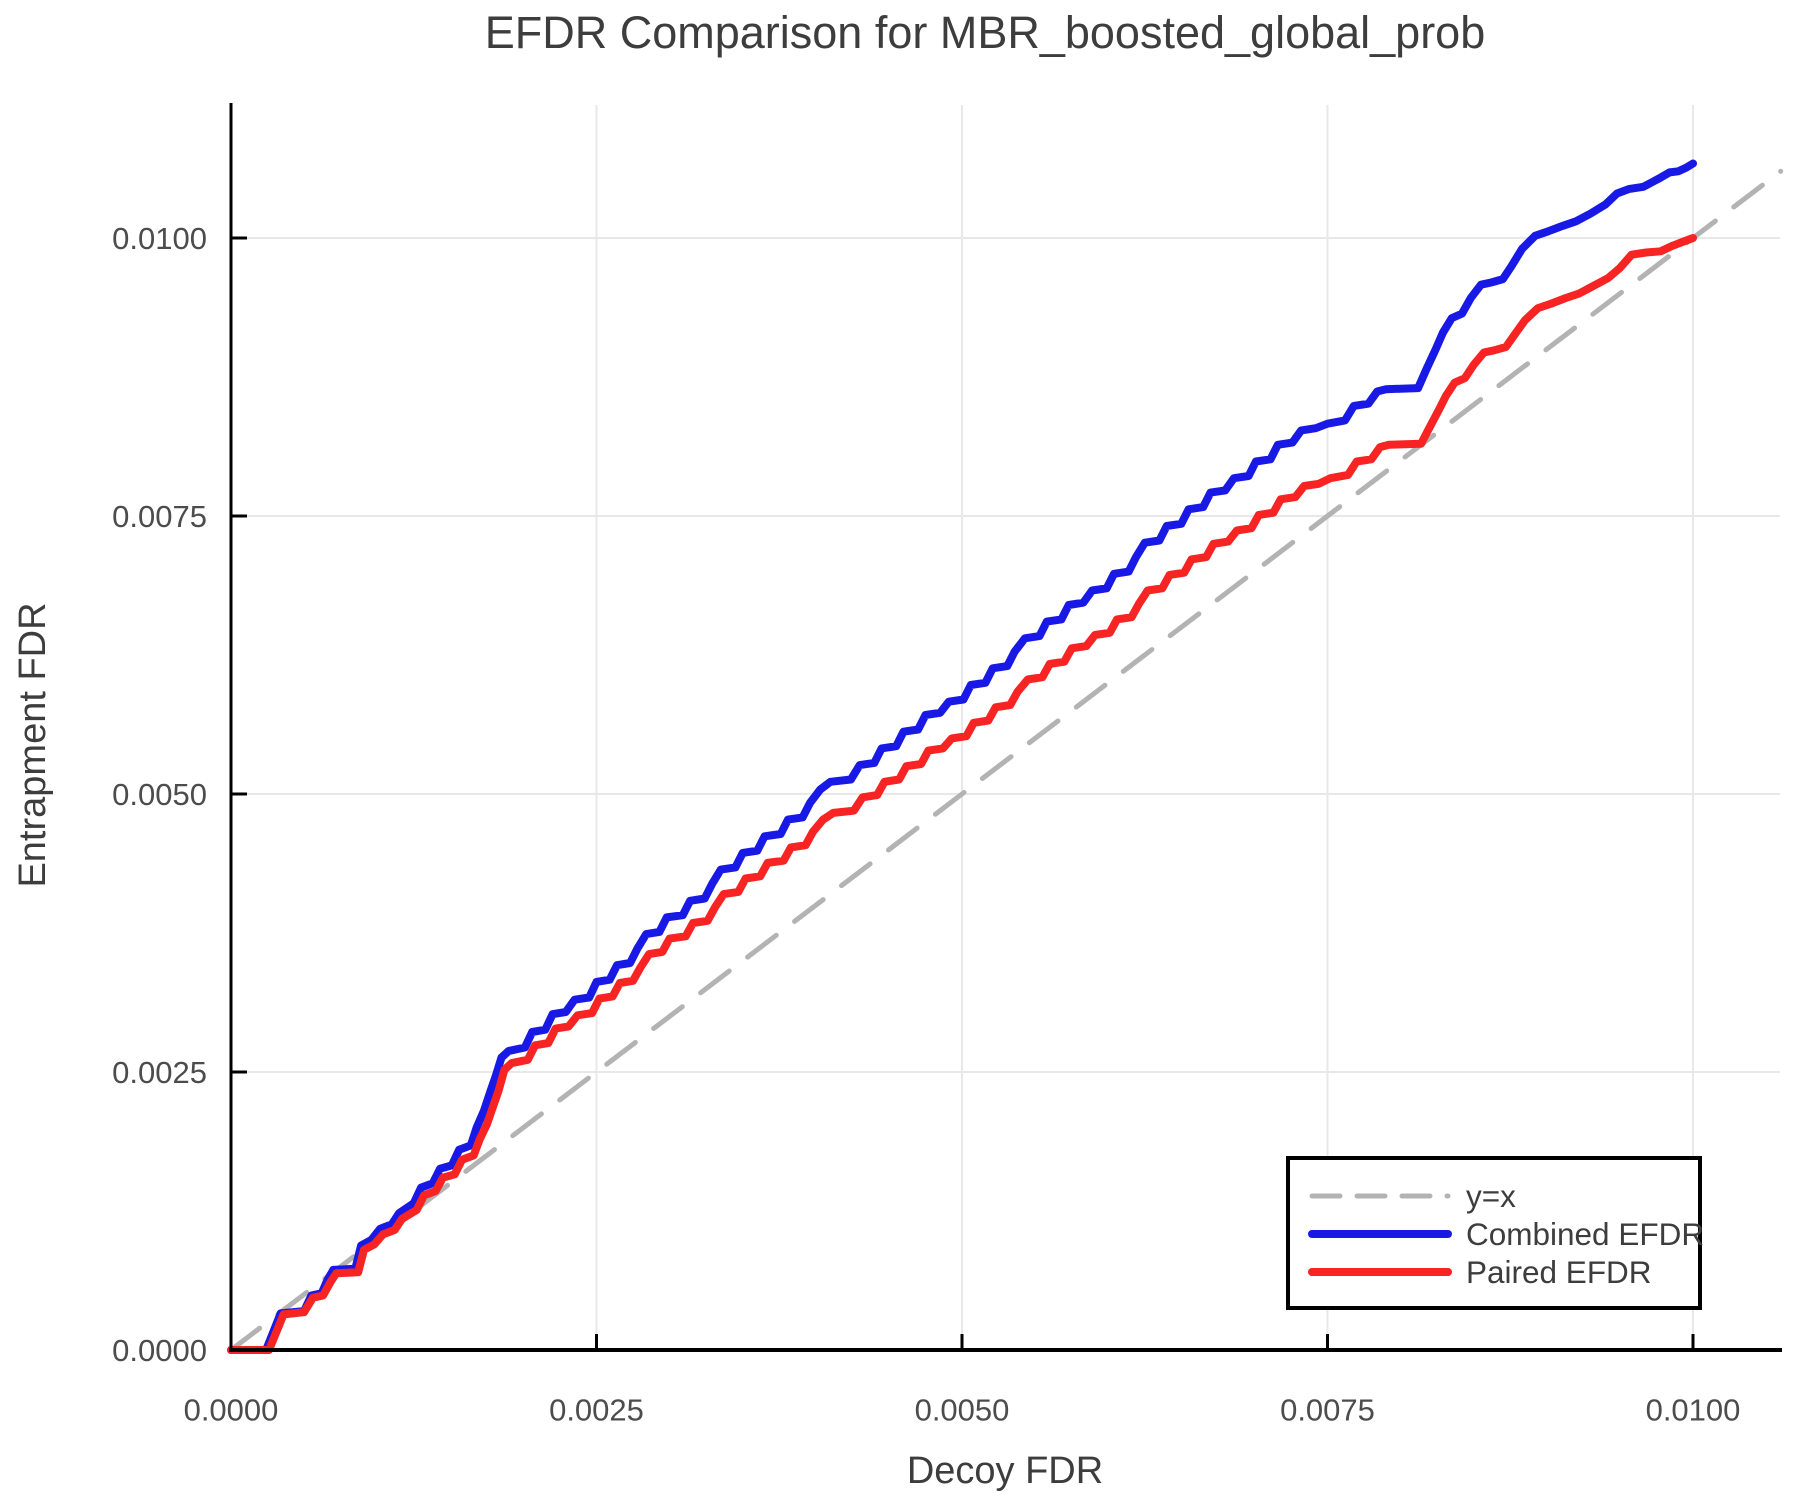  Describe the element at coordinates (596, 1409) in the screenshot. I see `x-tick-label: 0.0025` at that location.